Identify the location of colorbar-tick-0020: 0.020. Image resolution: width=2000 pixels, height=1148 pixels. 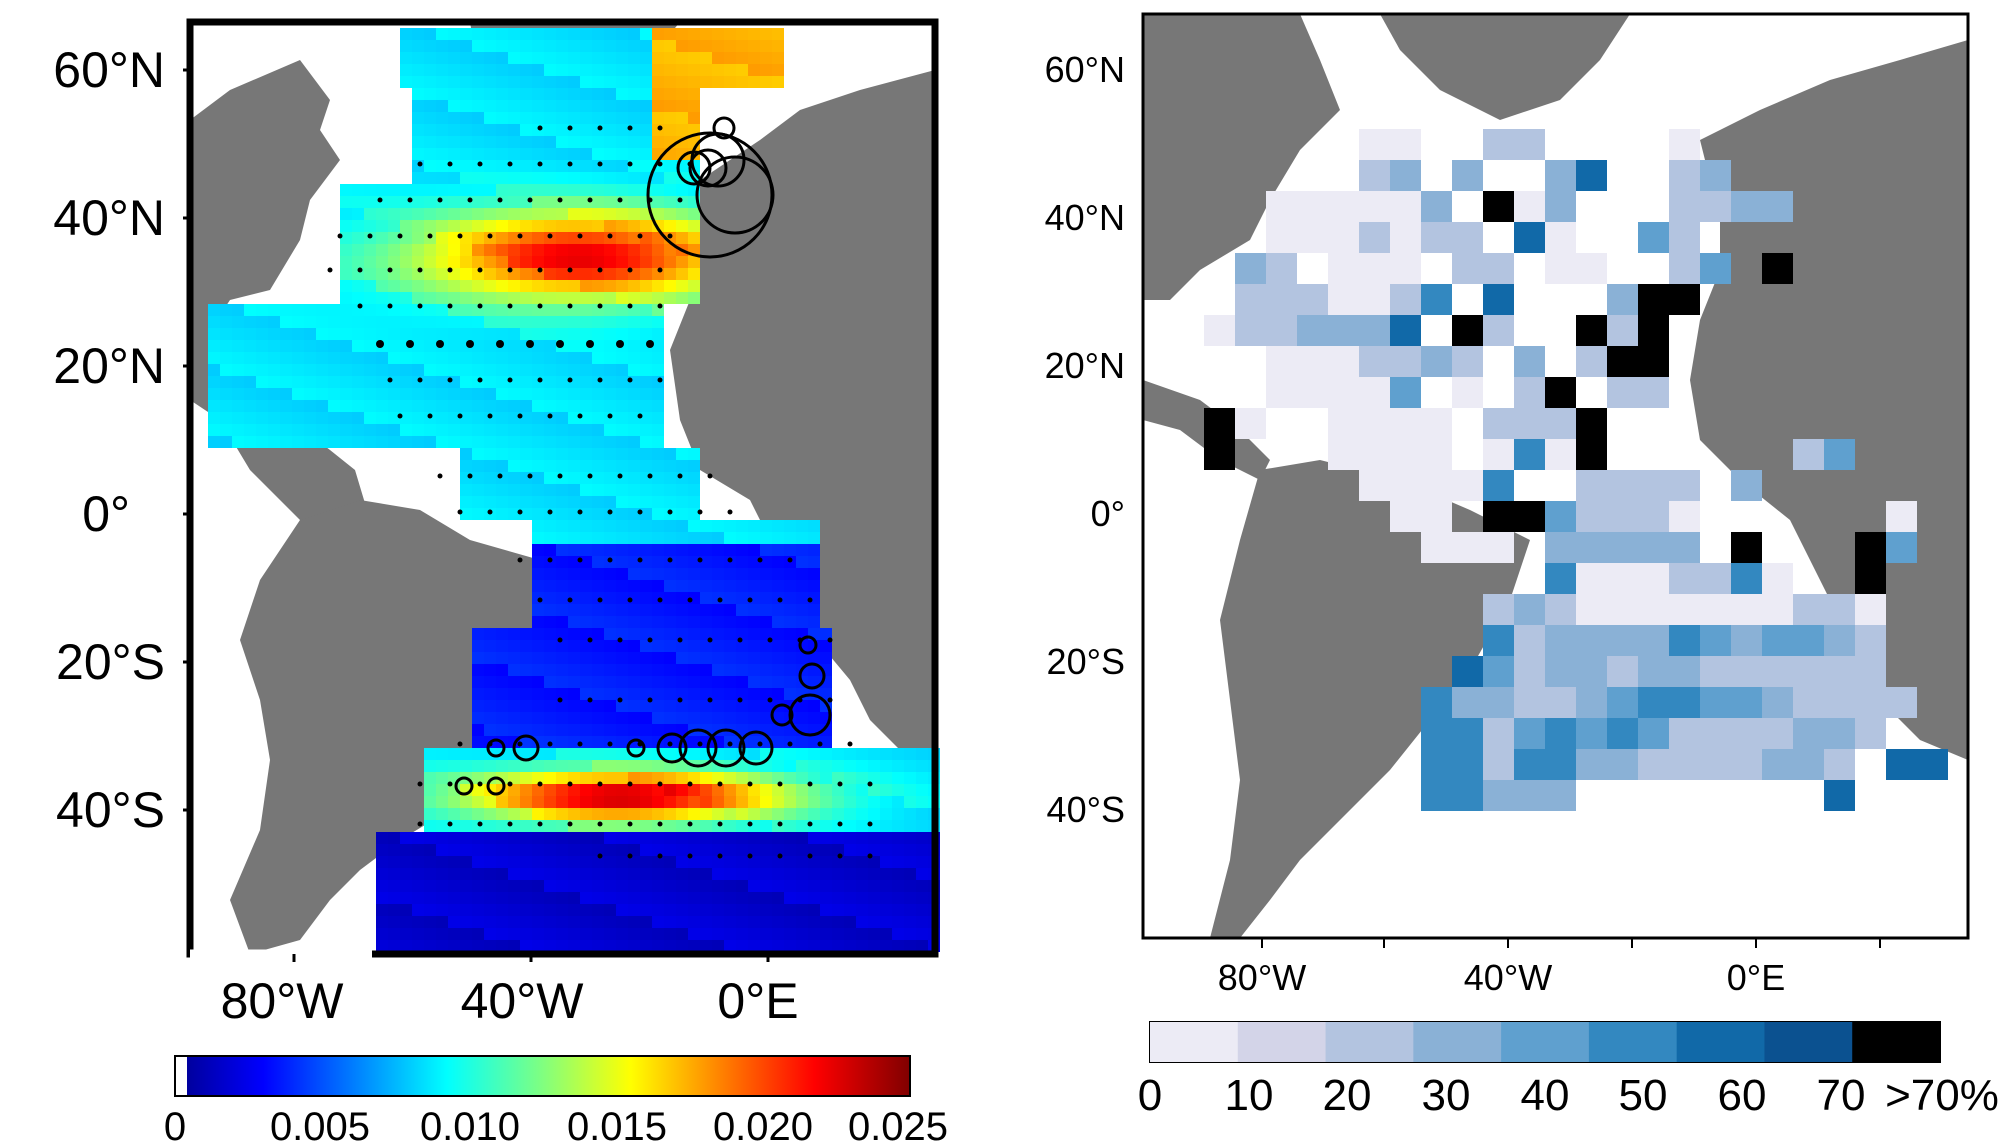
(763, 1126).